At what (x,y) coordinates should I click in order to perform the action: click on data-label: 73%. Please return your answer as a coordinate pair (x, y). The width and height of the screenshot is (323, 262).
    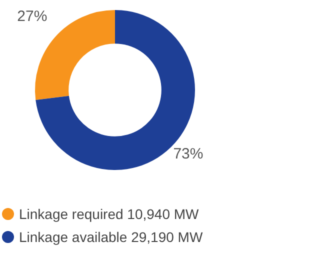
    Looking at the image, I should click on (188, 154).